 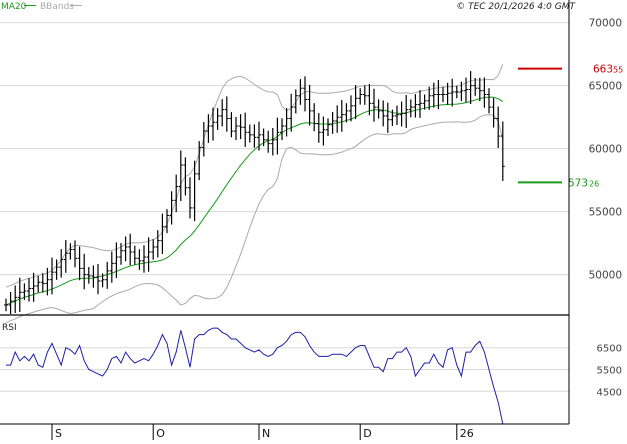 What do you see at coordinates (57, 7) in the screenshot?
I see `legend-bbands-label: BBands` at bounding box center [57, 7].